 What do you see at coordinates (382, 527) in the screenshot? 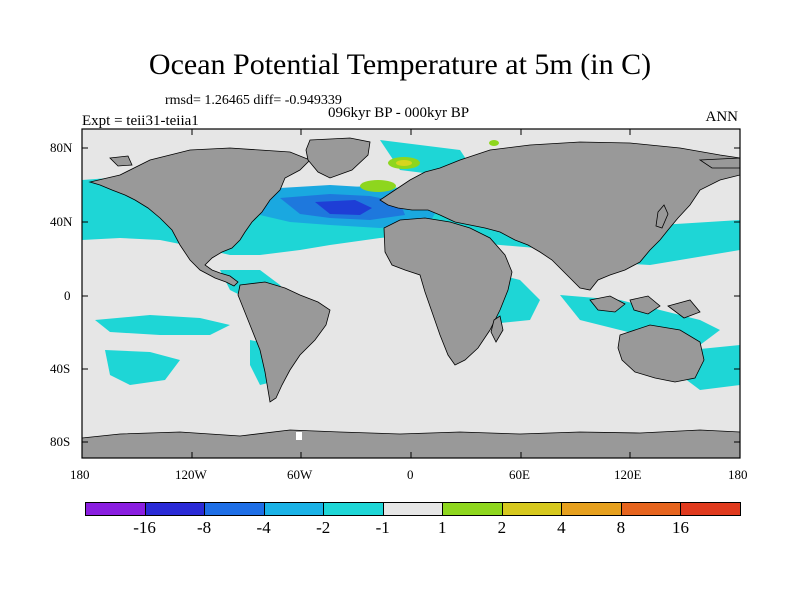
I see `colorbar-label: -1` at bounding box center [382, 527].